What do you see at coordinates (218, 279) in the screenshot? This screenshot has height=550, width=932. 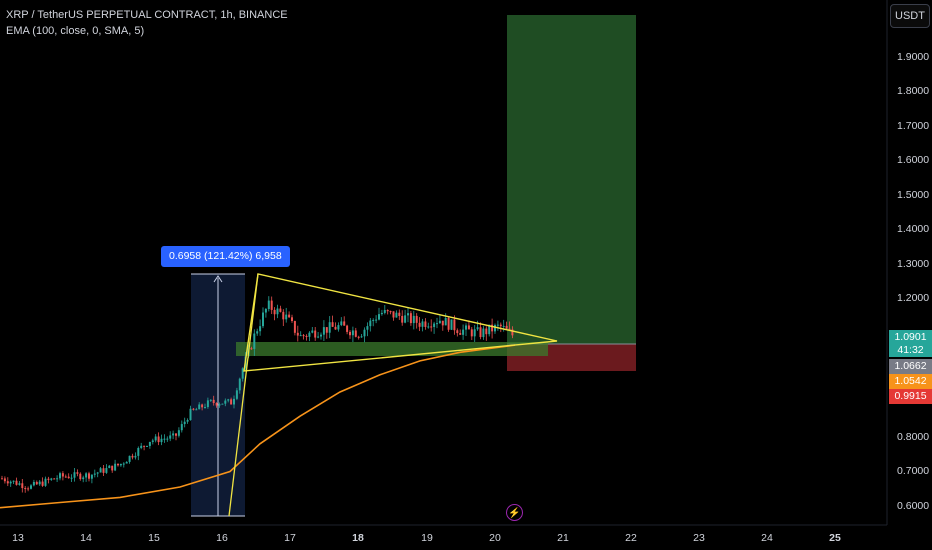 I see `measure-arrow-head` at bounding box center [218, 279].